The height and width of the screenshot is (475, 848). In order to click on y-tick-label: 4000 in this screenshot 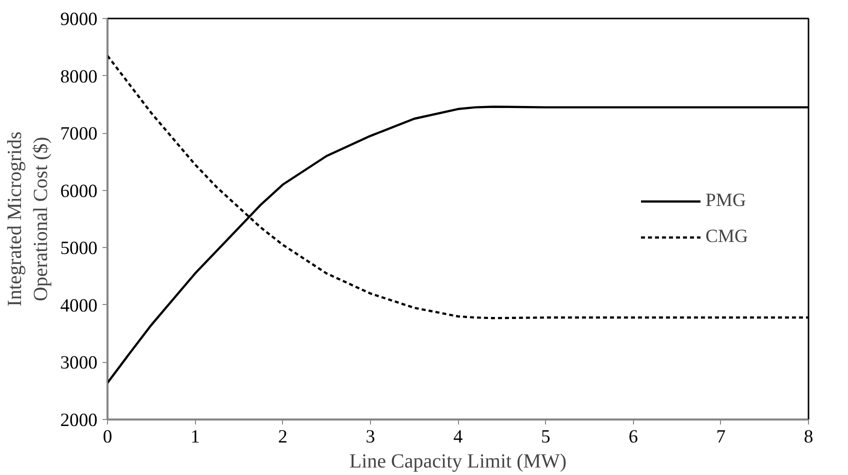, I will do `click(79, 305)`.